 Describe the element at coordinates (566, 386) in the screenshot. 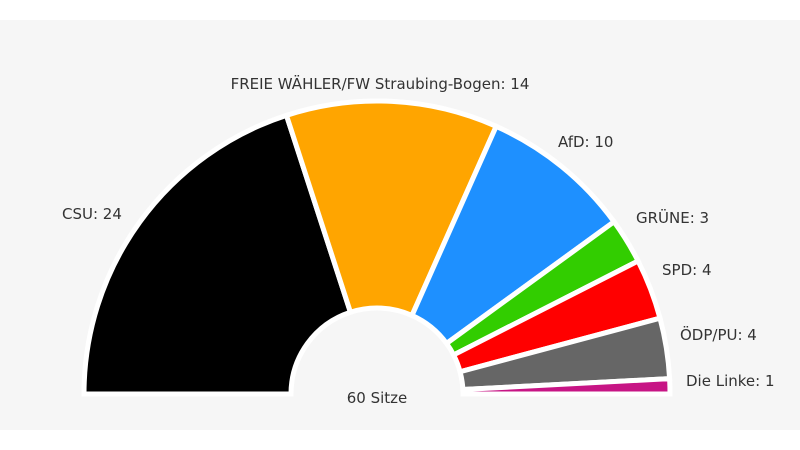

I see `slice-die-linke` at that location.